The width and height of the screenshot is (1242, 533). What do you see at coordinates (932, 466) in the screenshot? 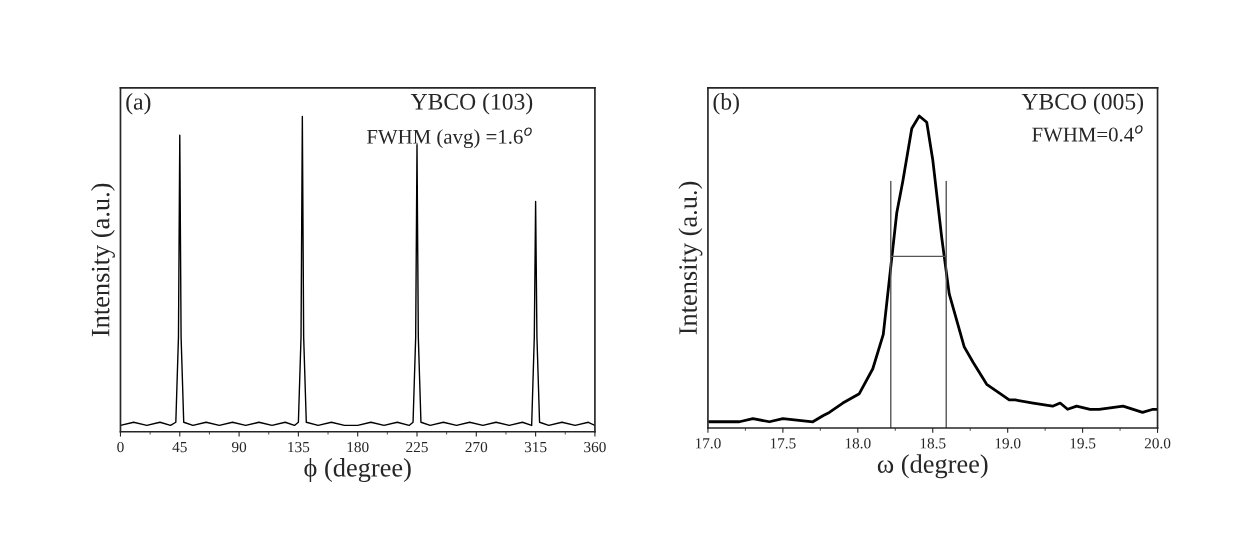
I see `x-axis-title: ω (degree)` at bounding box center [932, 466].